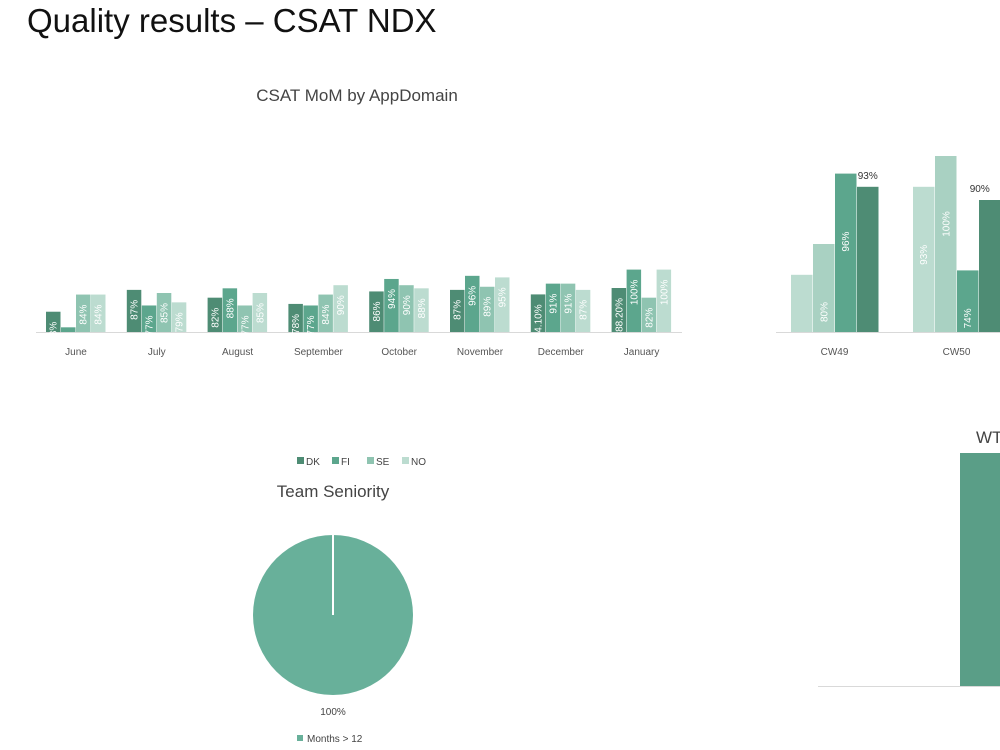 This screenshot has width=1000, height=750. Describe the element at coordinates (335, 739) in the screenshot. I see `pie-legend-label: Months > 12` at that location.